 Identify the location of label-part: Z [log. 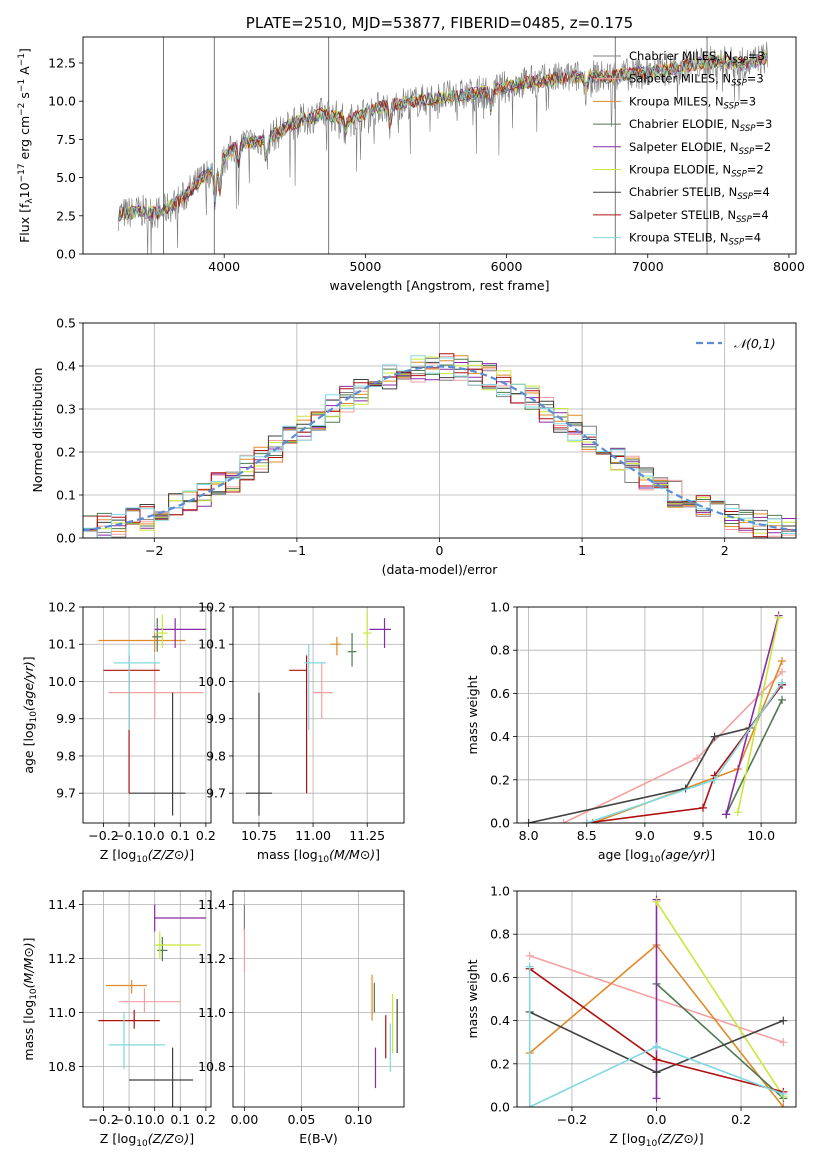
(118, 1138).